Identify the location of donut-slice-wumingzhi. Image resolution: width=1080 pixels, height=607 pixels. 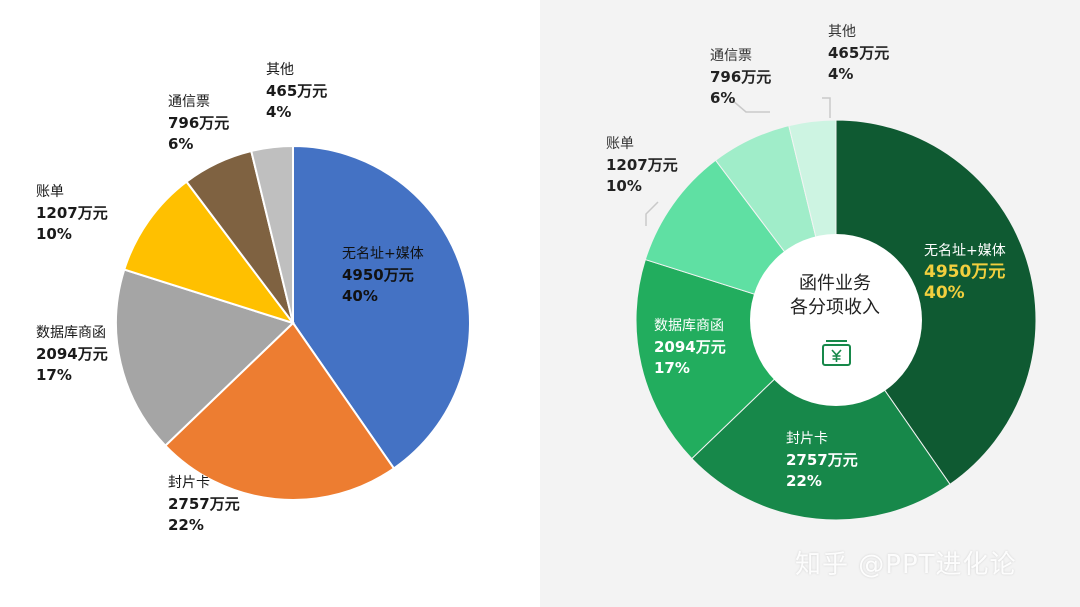
(936, 302).